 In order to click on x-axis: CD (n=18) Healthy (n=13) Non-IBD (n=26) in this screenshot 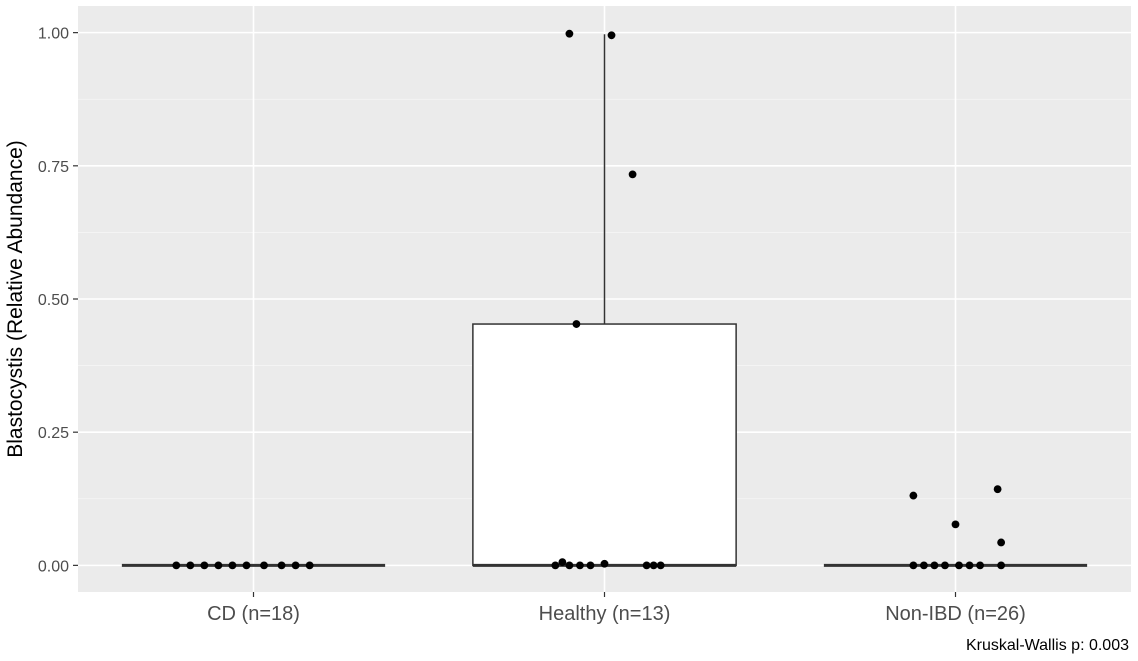, I will do `click(616, 608)`.